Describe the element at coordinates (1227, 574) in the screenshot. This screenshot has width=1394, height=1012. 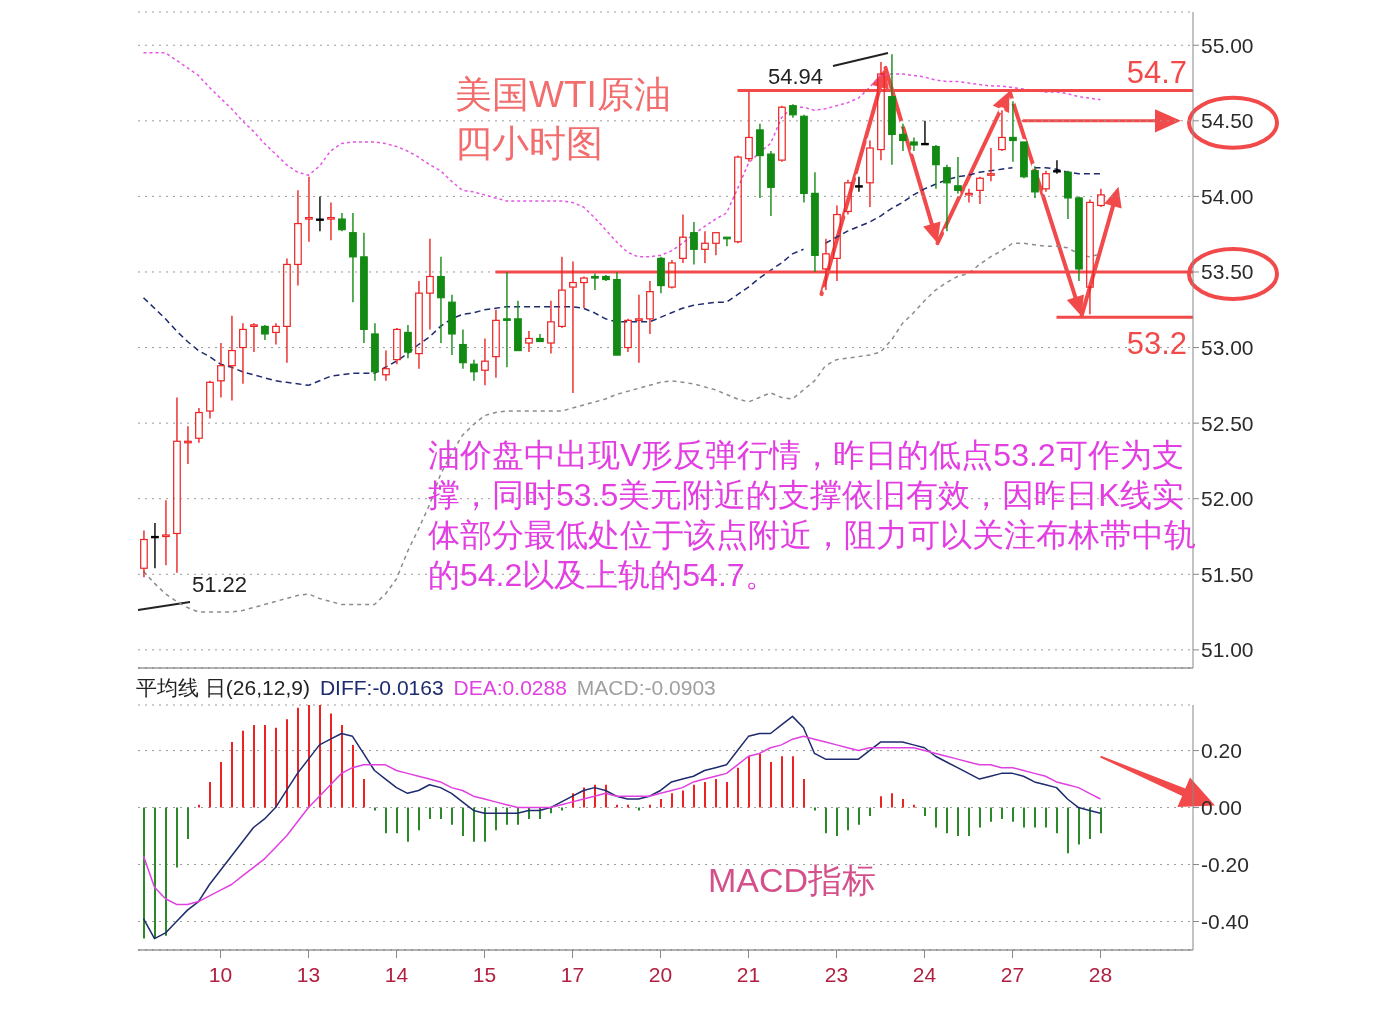
I see `y-tick-label: 51.50` at that location.